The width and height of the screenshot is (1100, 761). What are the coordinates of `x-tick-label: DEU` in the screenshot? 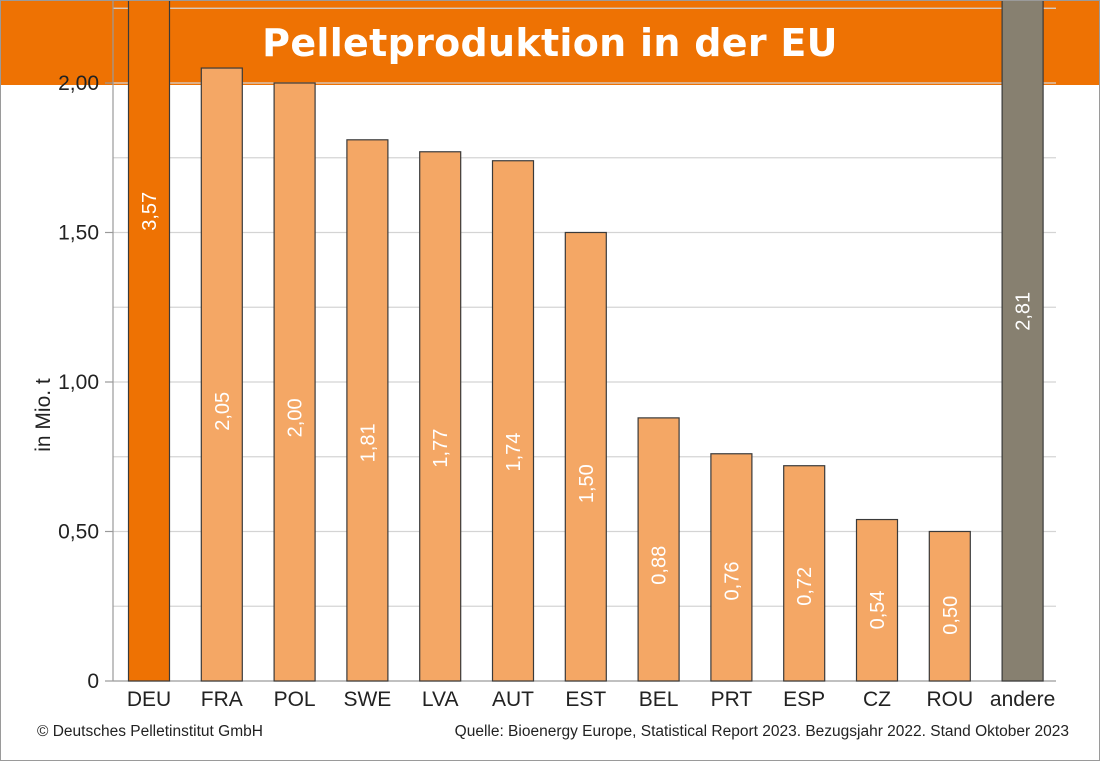 It's located at (149, 699).